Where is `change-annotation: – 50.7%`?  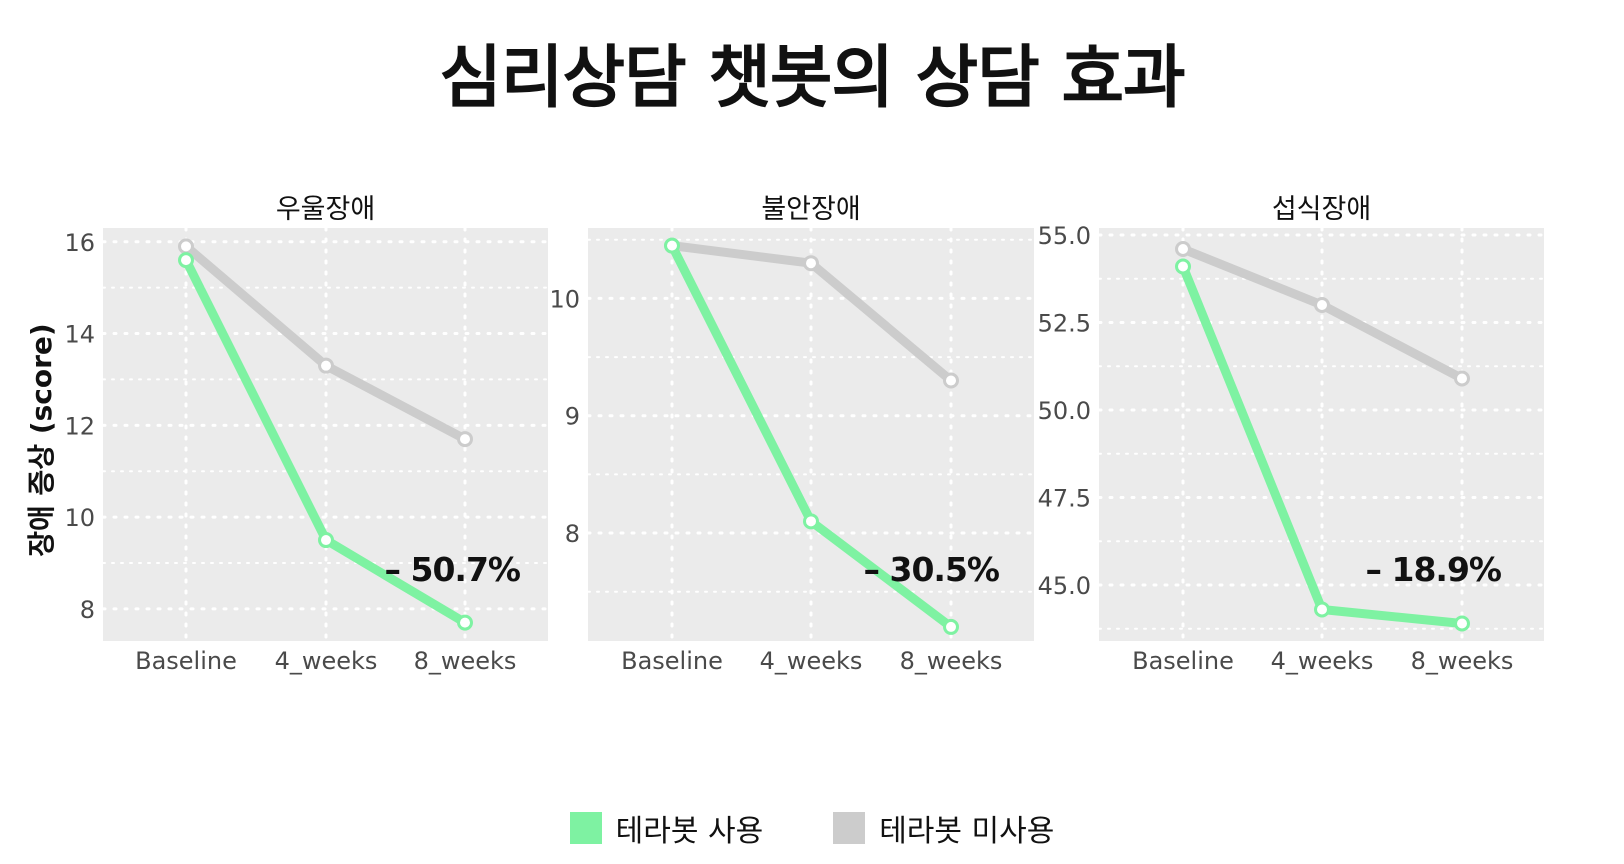 change-annotation: – 50.7% is located at coordinates (453, 569).